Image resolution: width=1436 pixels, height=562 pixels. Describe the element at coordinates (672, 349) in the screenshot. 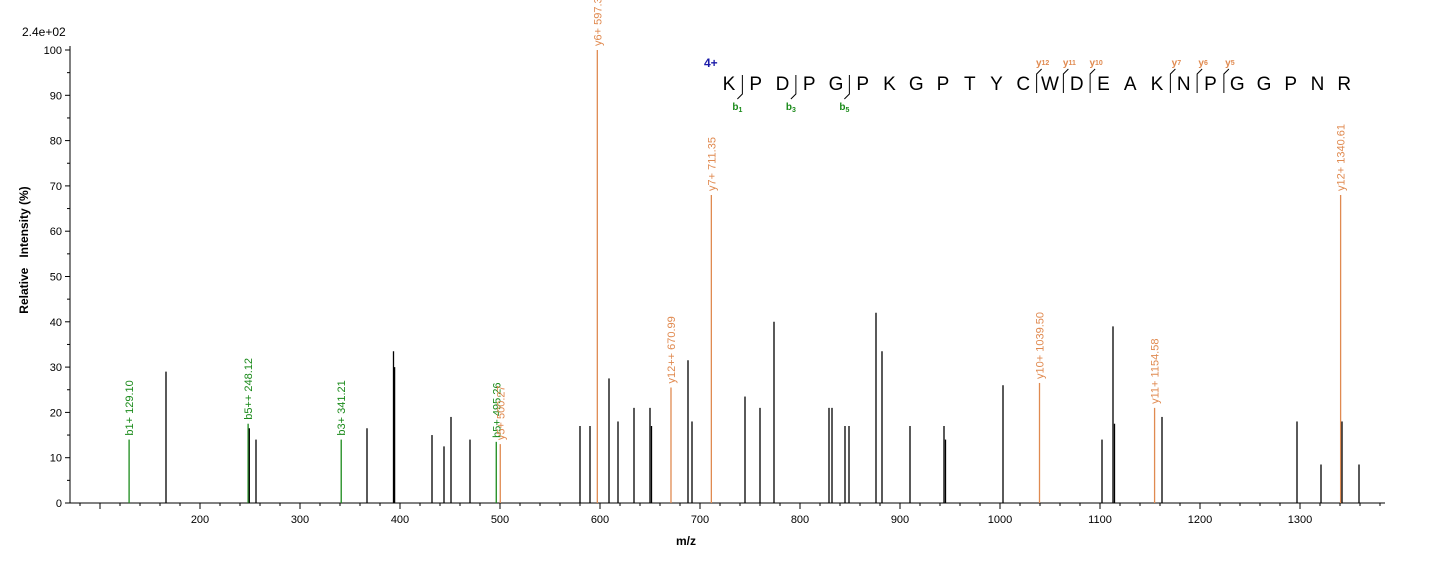

I see `peak-label: y12++ 670.99` at that location.